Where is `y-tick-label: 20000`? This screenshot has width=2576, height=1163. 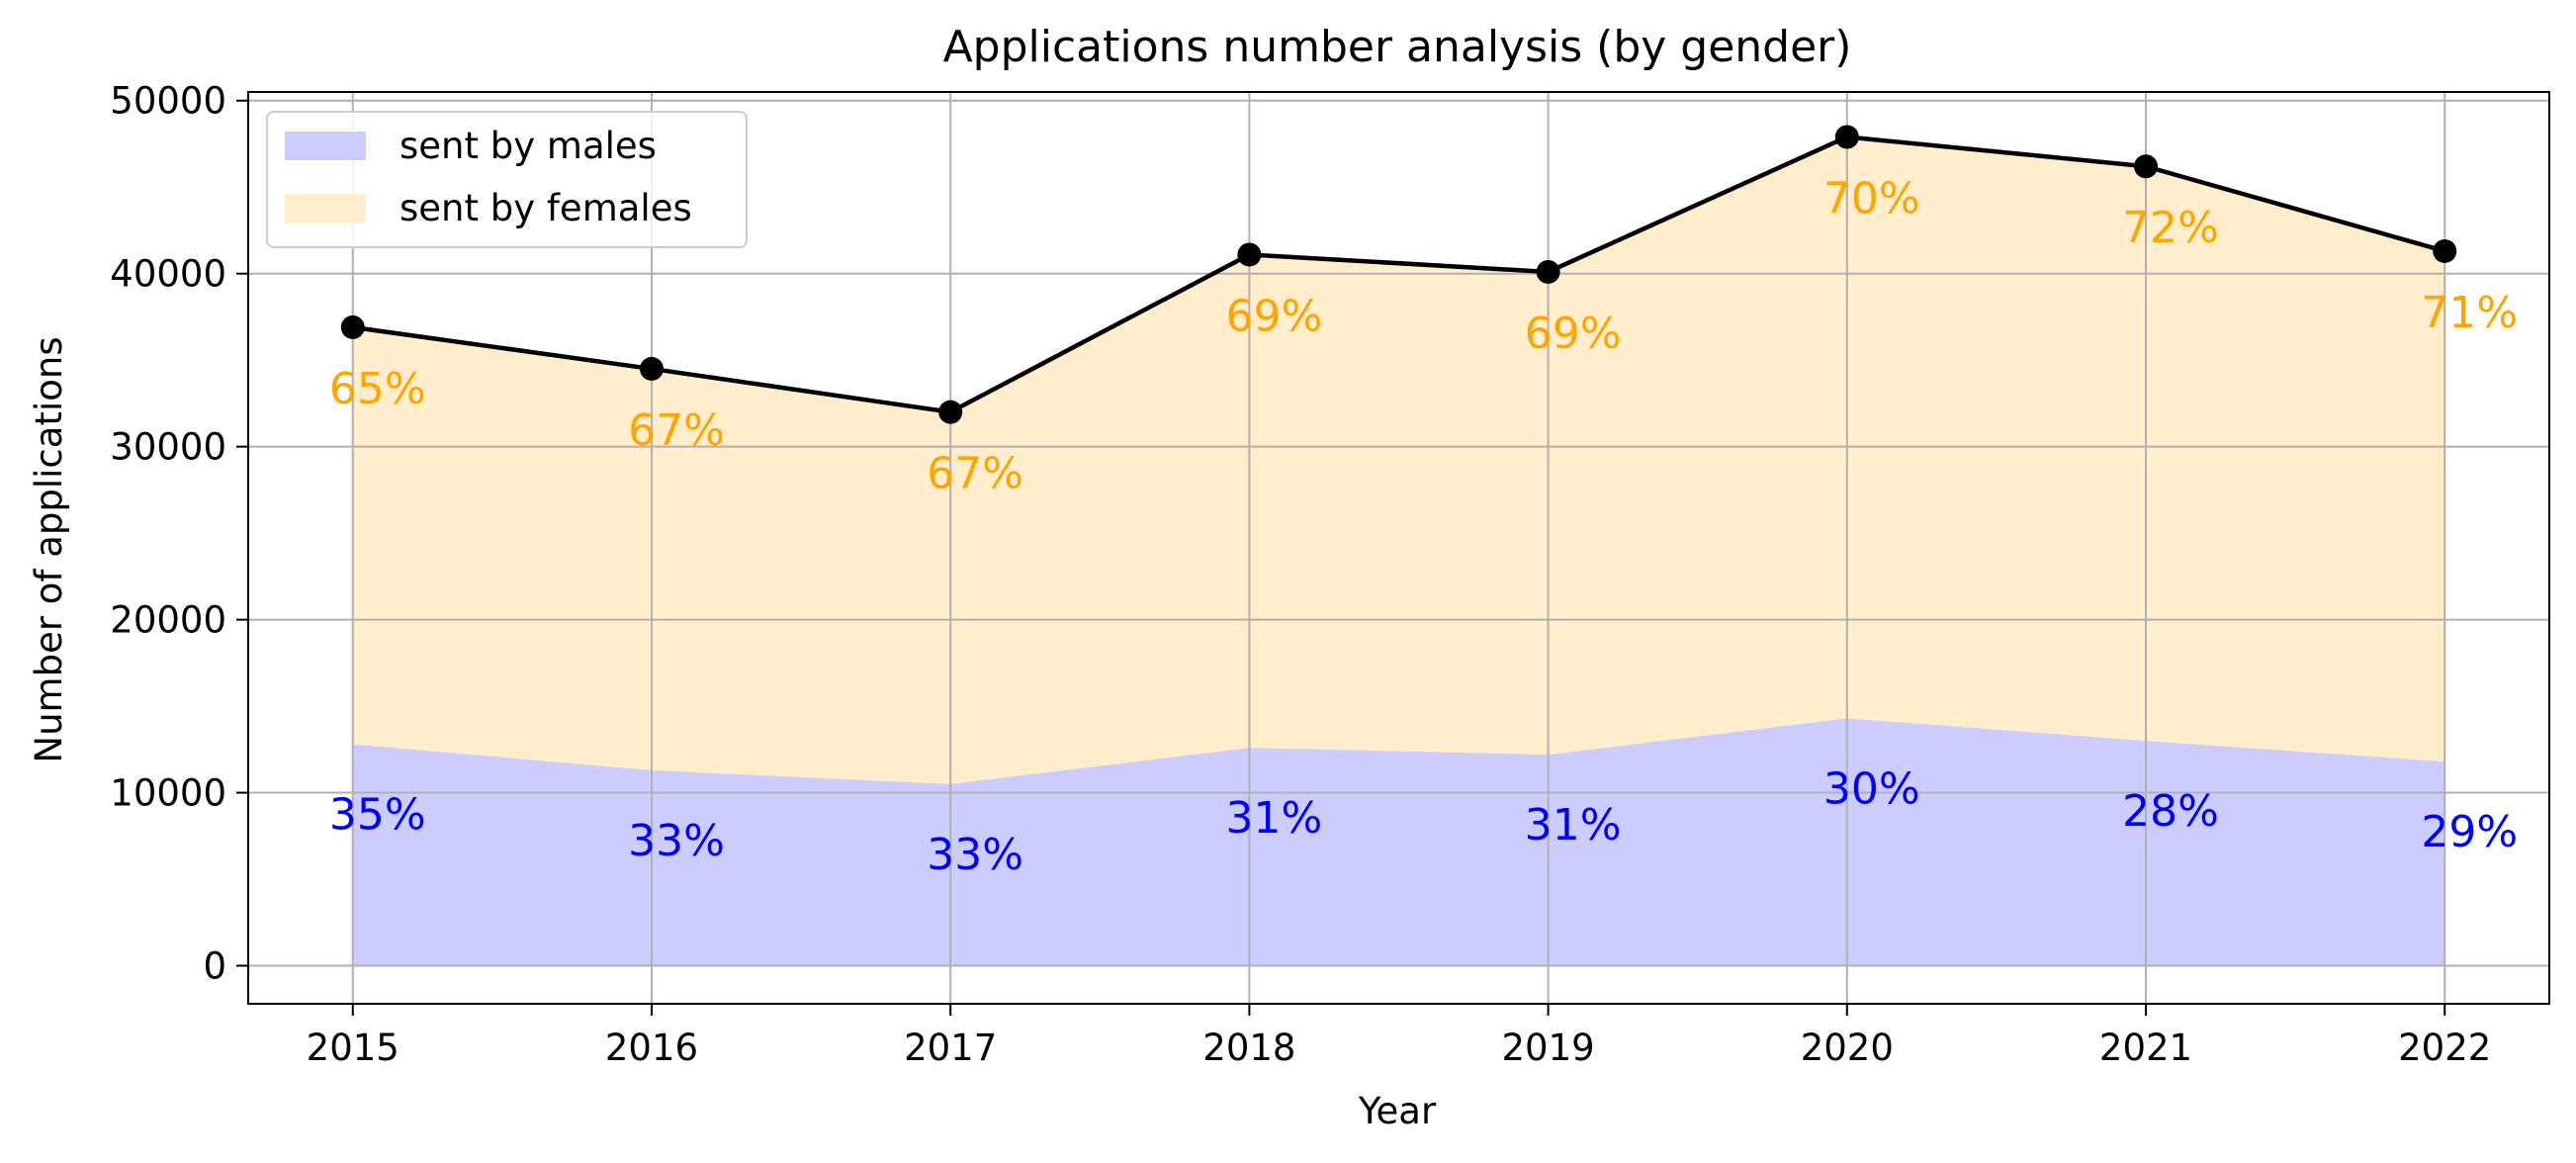
y-tick-label: 20000 is located at coordinates (168, 620).